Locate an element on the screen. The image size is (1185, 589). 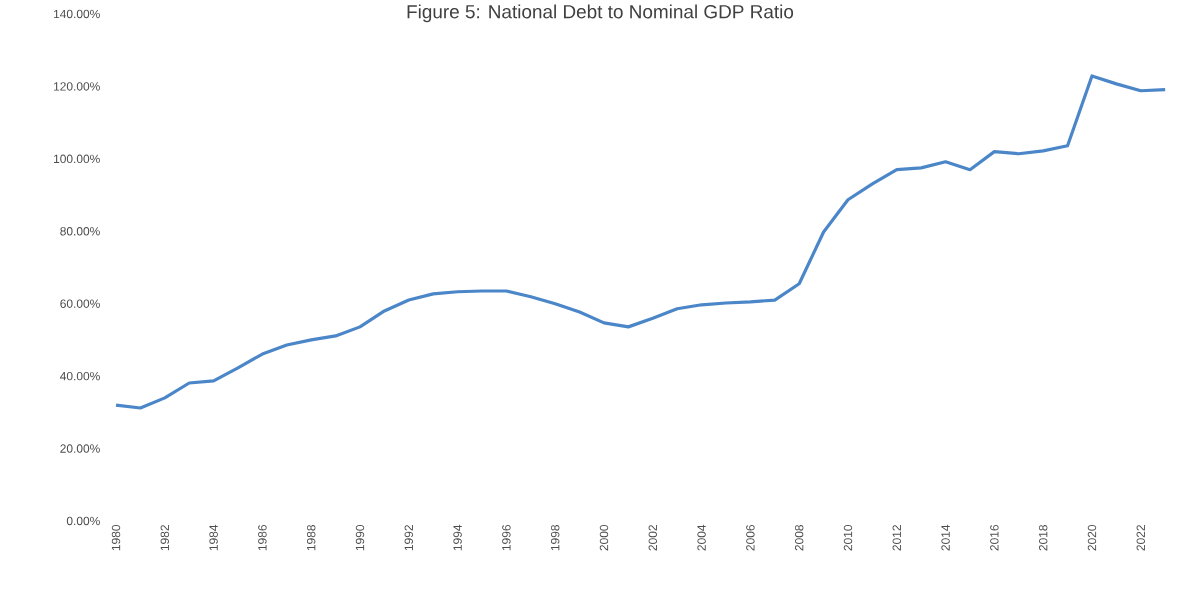
x-tick-label: 2008 is located at coordinates (799, 538).